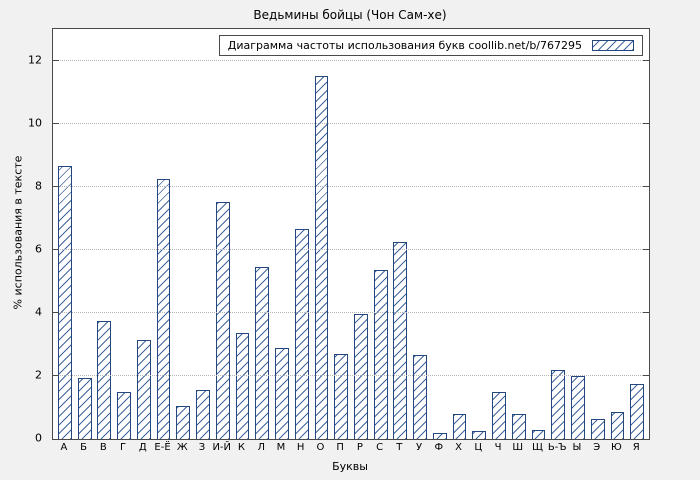 The image size is (700, 480). I want to click on bar-Д, so click(143, 389).